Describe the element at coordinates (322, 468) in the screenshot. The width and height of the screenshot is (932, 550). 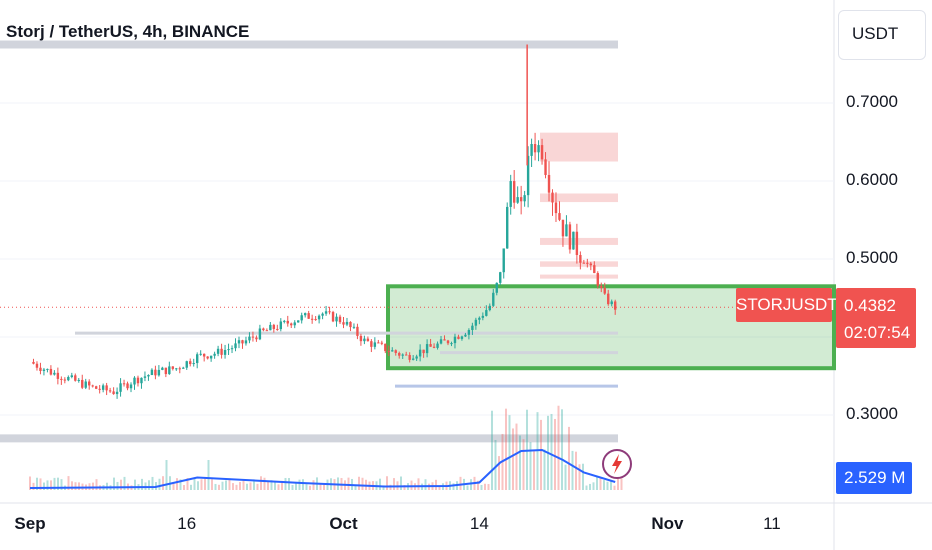
I see `volume-ma-line` at that location.